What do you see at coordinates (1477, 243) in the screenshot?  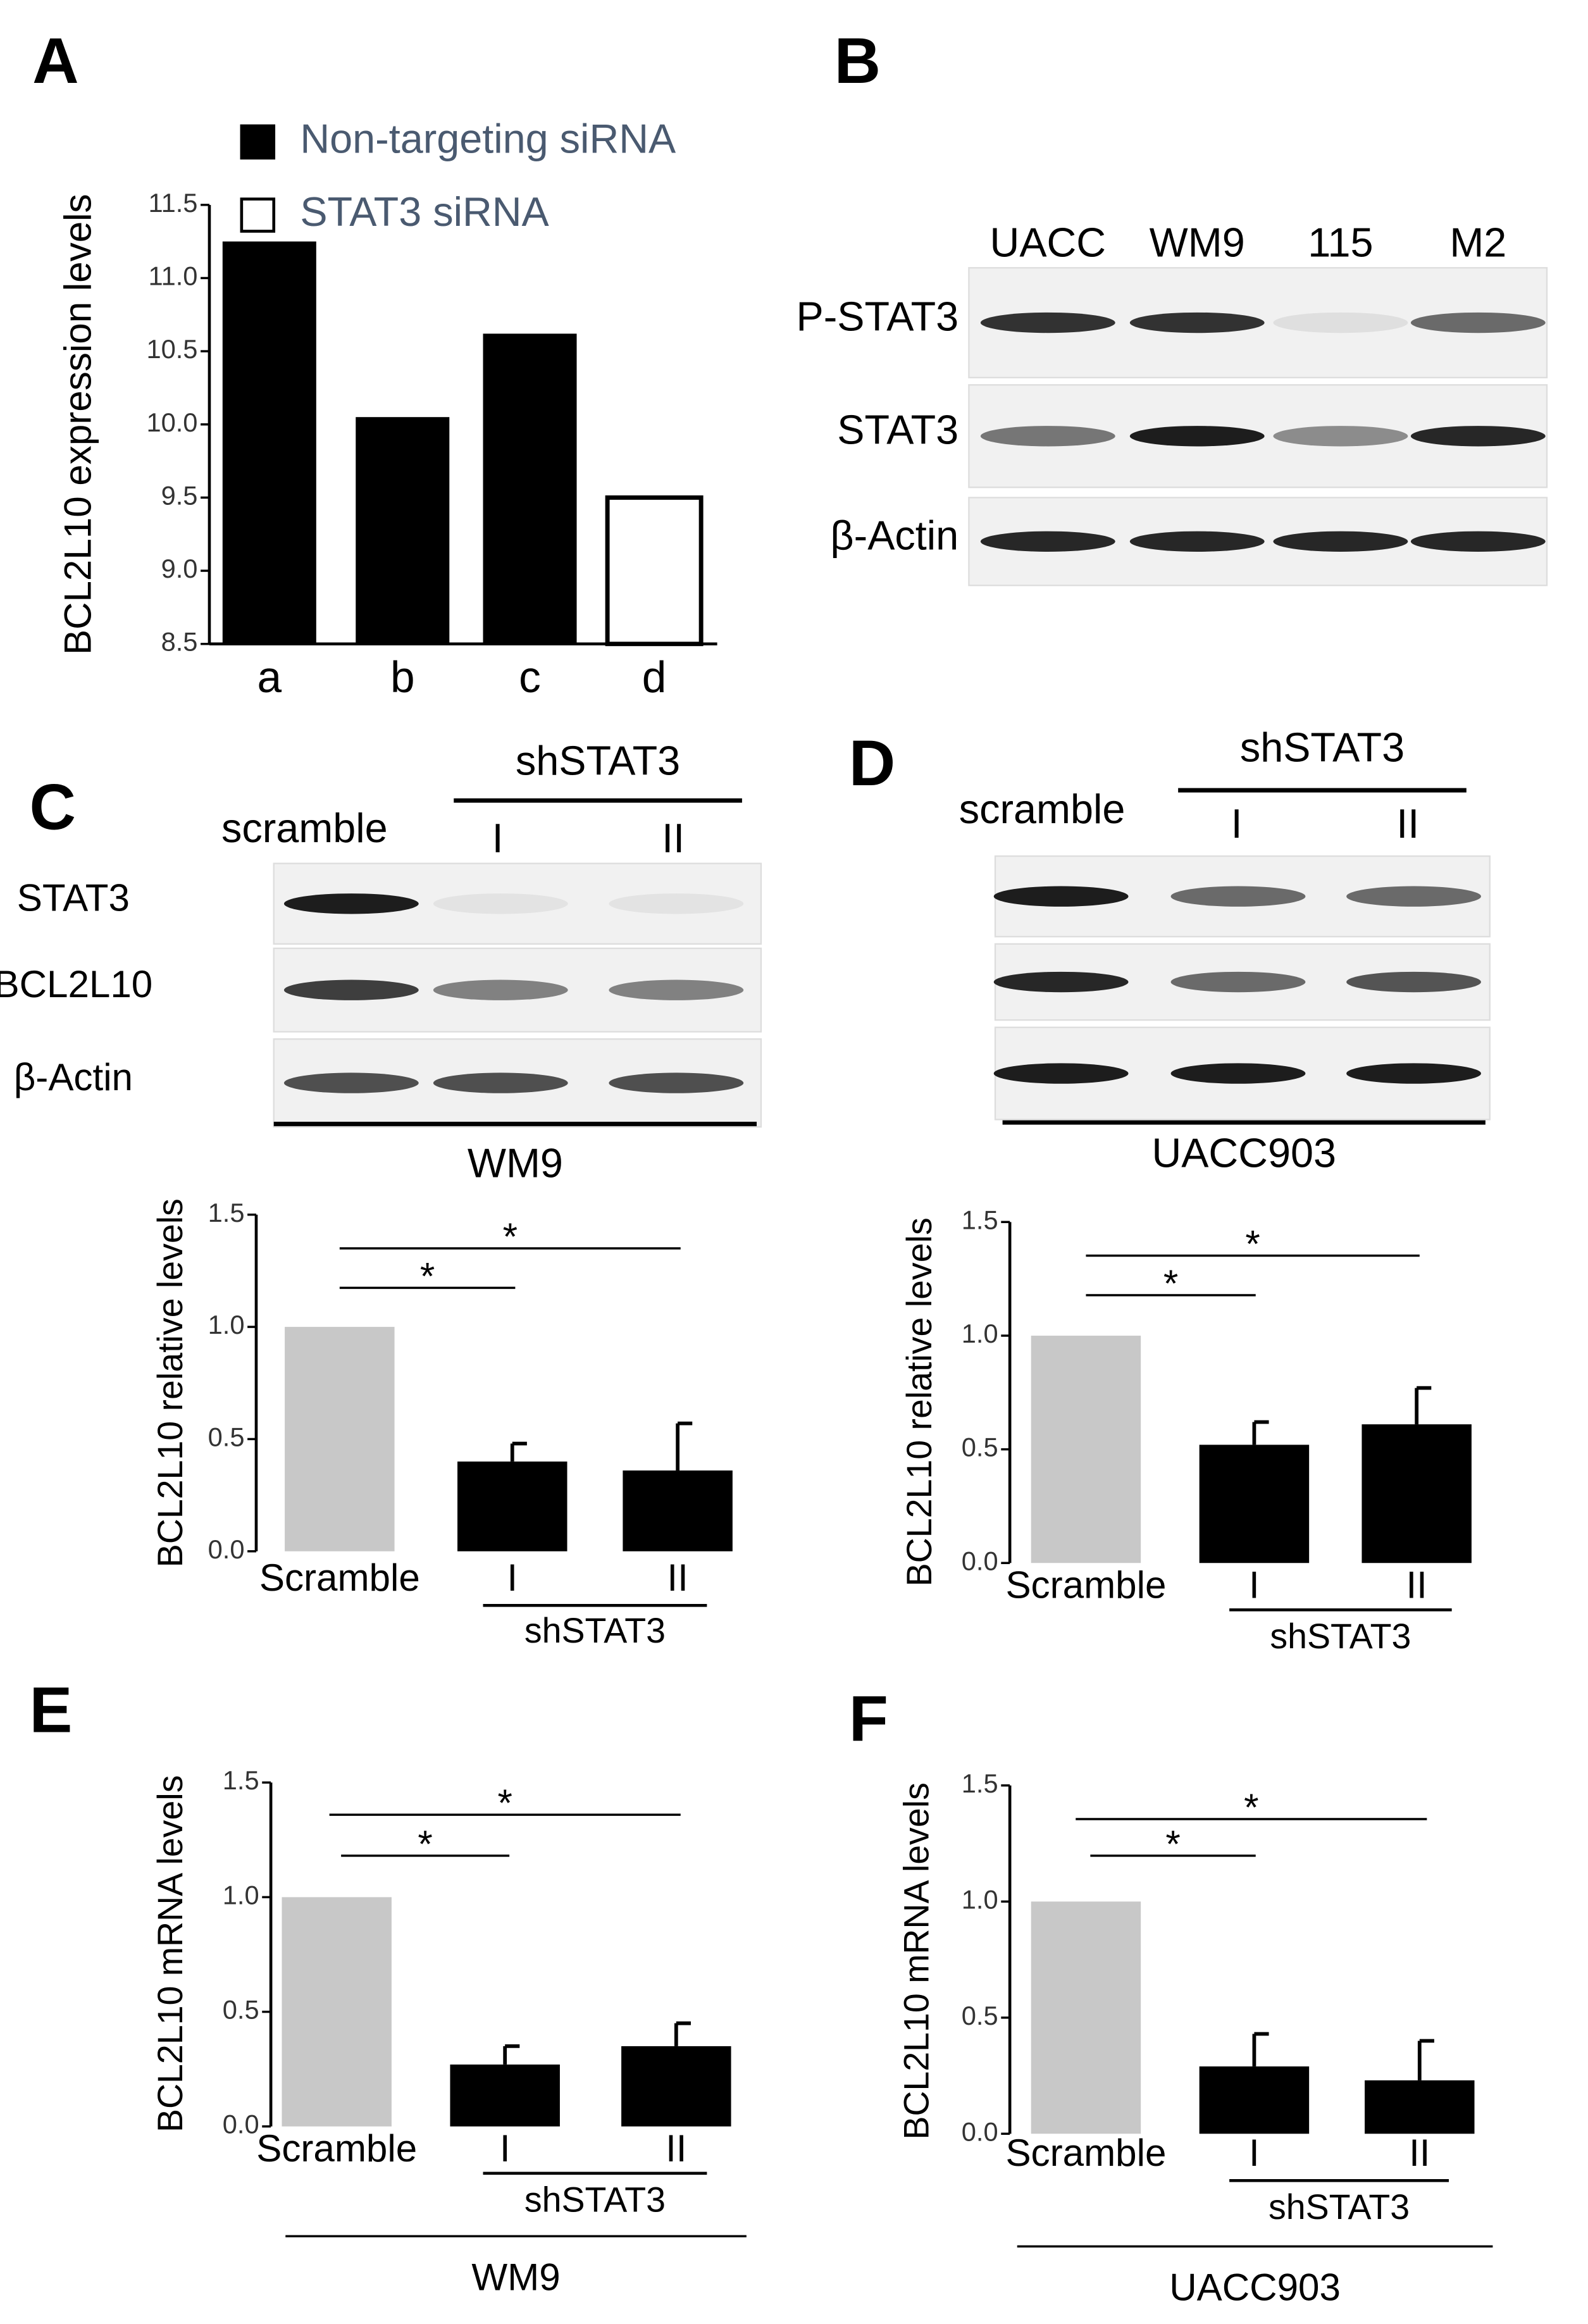 I see `lane-label: M2` at bounding box center [1477, 243].